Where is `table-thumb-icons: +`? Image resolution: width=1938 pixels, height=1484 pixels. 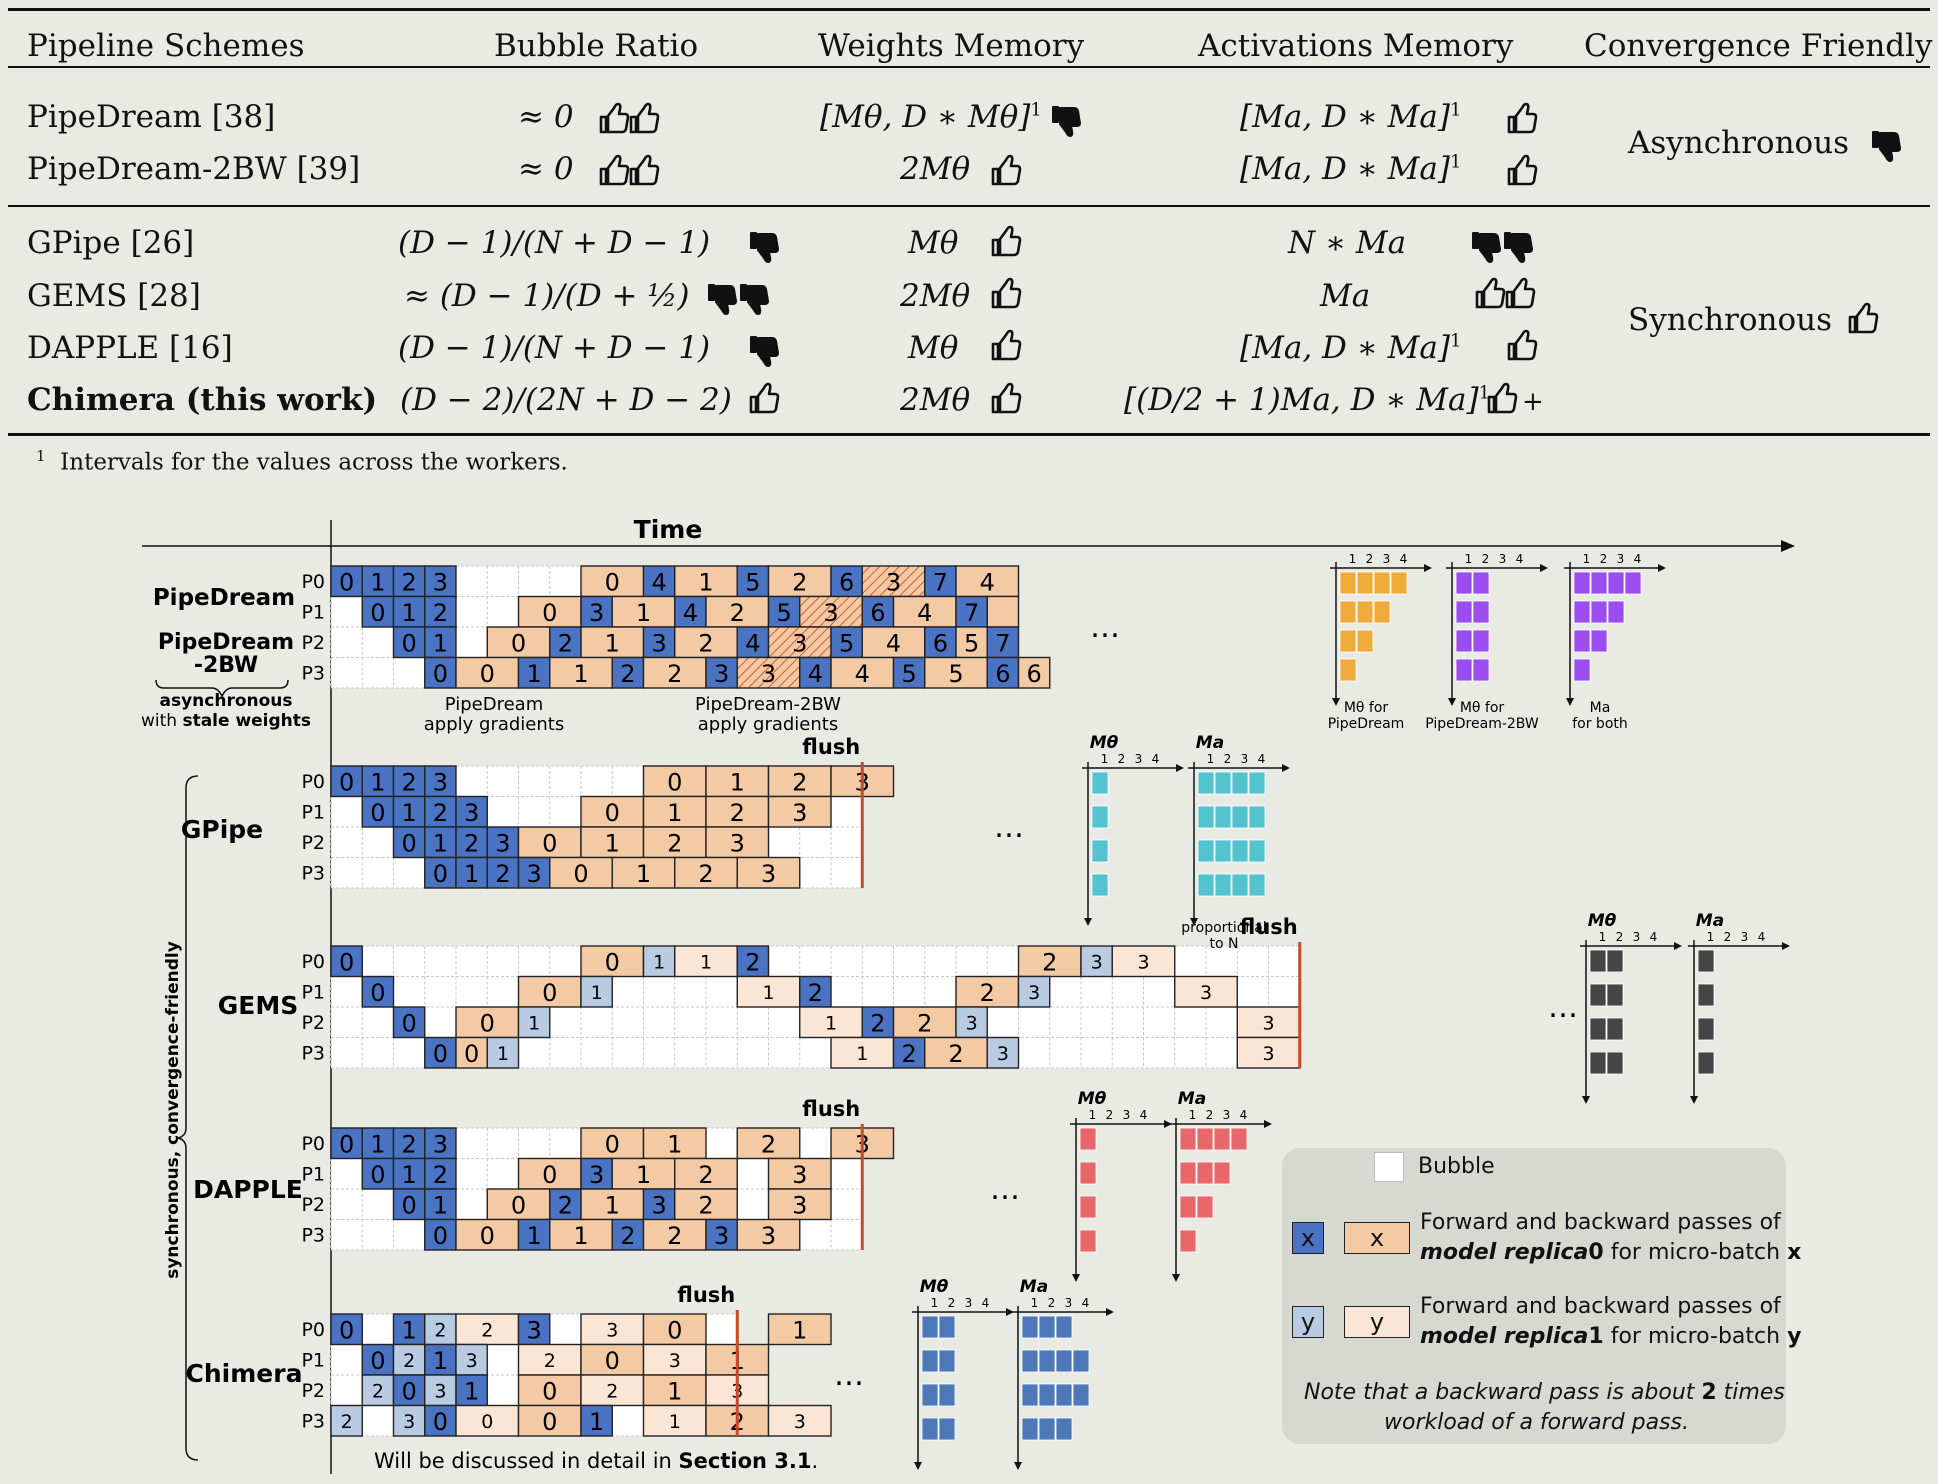 table-thumb-icons: + is located at coordinates (1250, 259).